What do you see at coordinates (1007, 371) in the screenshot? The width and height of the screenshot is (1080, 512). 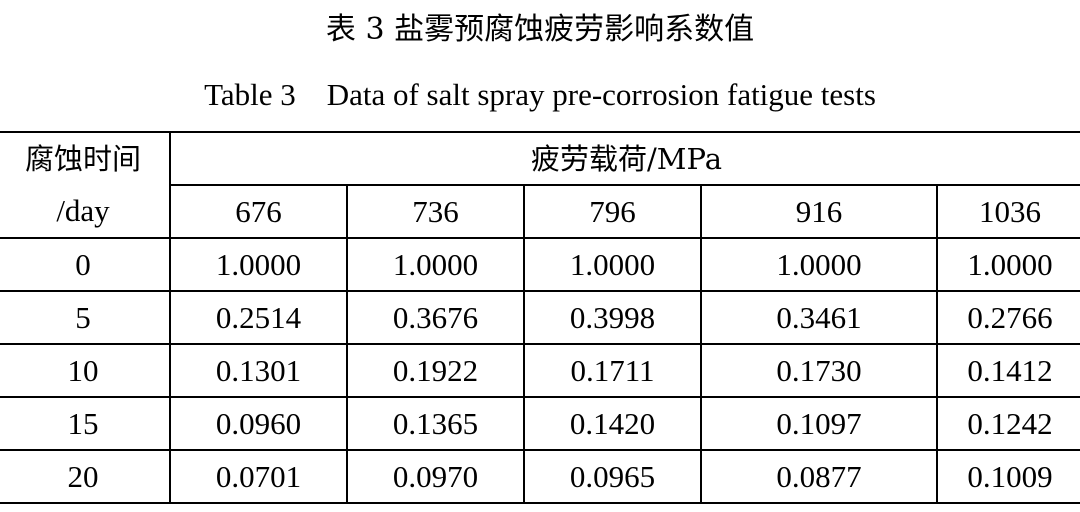 I see `coefficient-cell: 0.1412` at bounding box center [1007, 371].